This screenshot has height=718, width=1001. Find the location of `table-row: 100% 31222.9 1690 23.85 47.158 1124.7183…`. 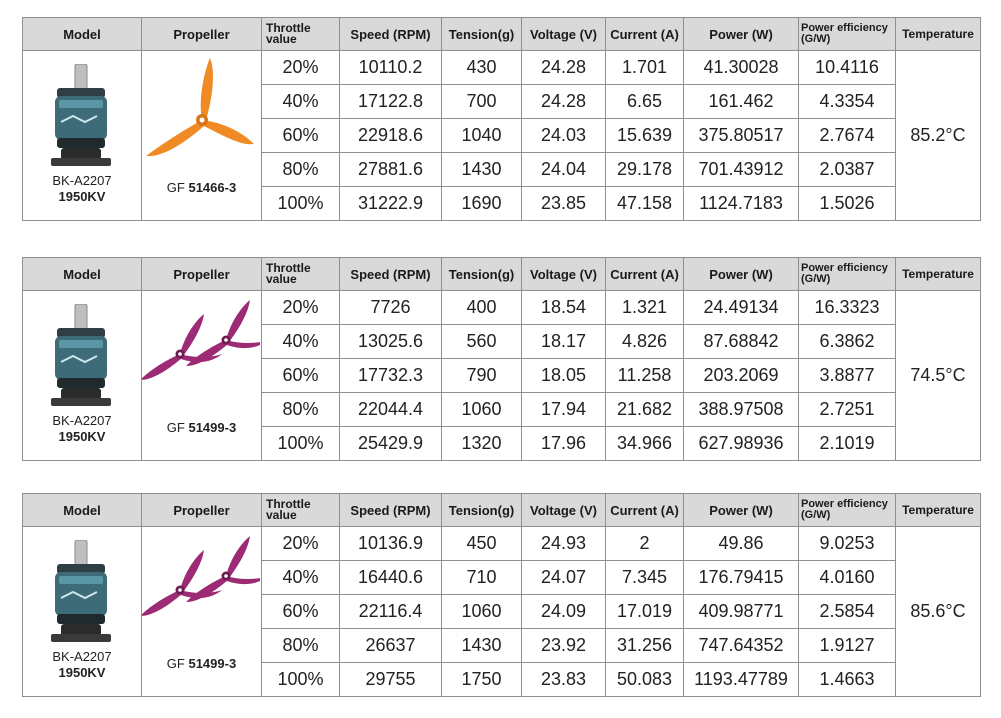

table-row: 100% 31222.9 1690 23.85 47.158 1124.7183… is located at coordinates (502, 203).